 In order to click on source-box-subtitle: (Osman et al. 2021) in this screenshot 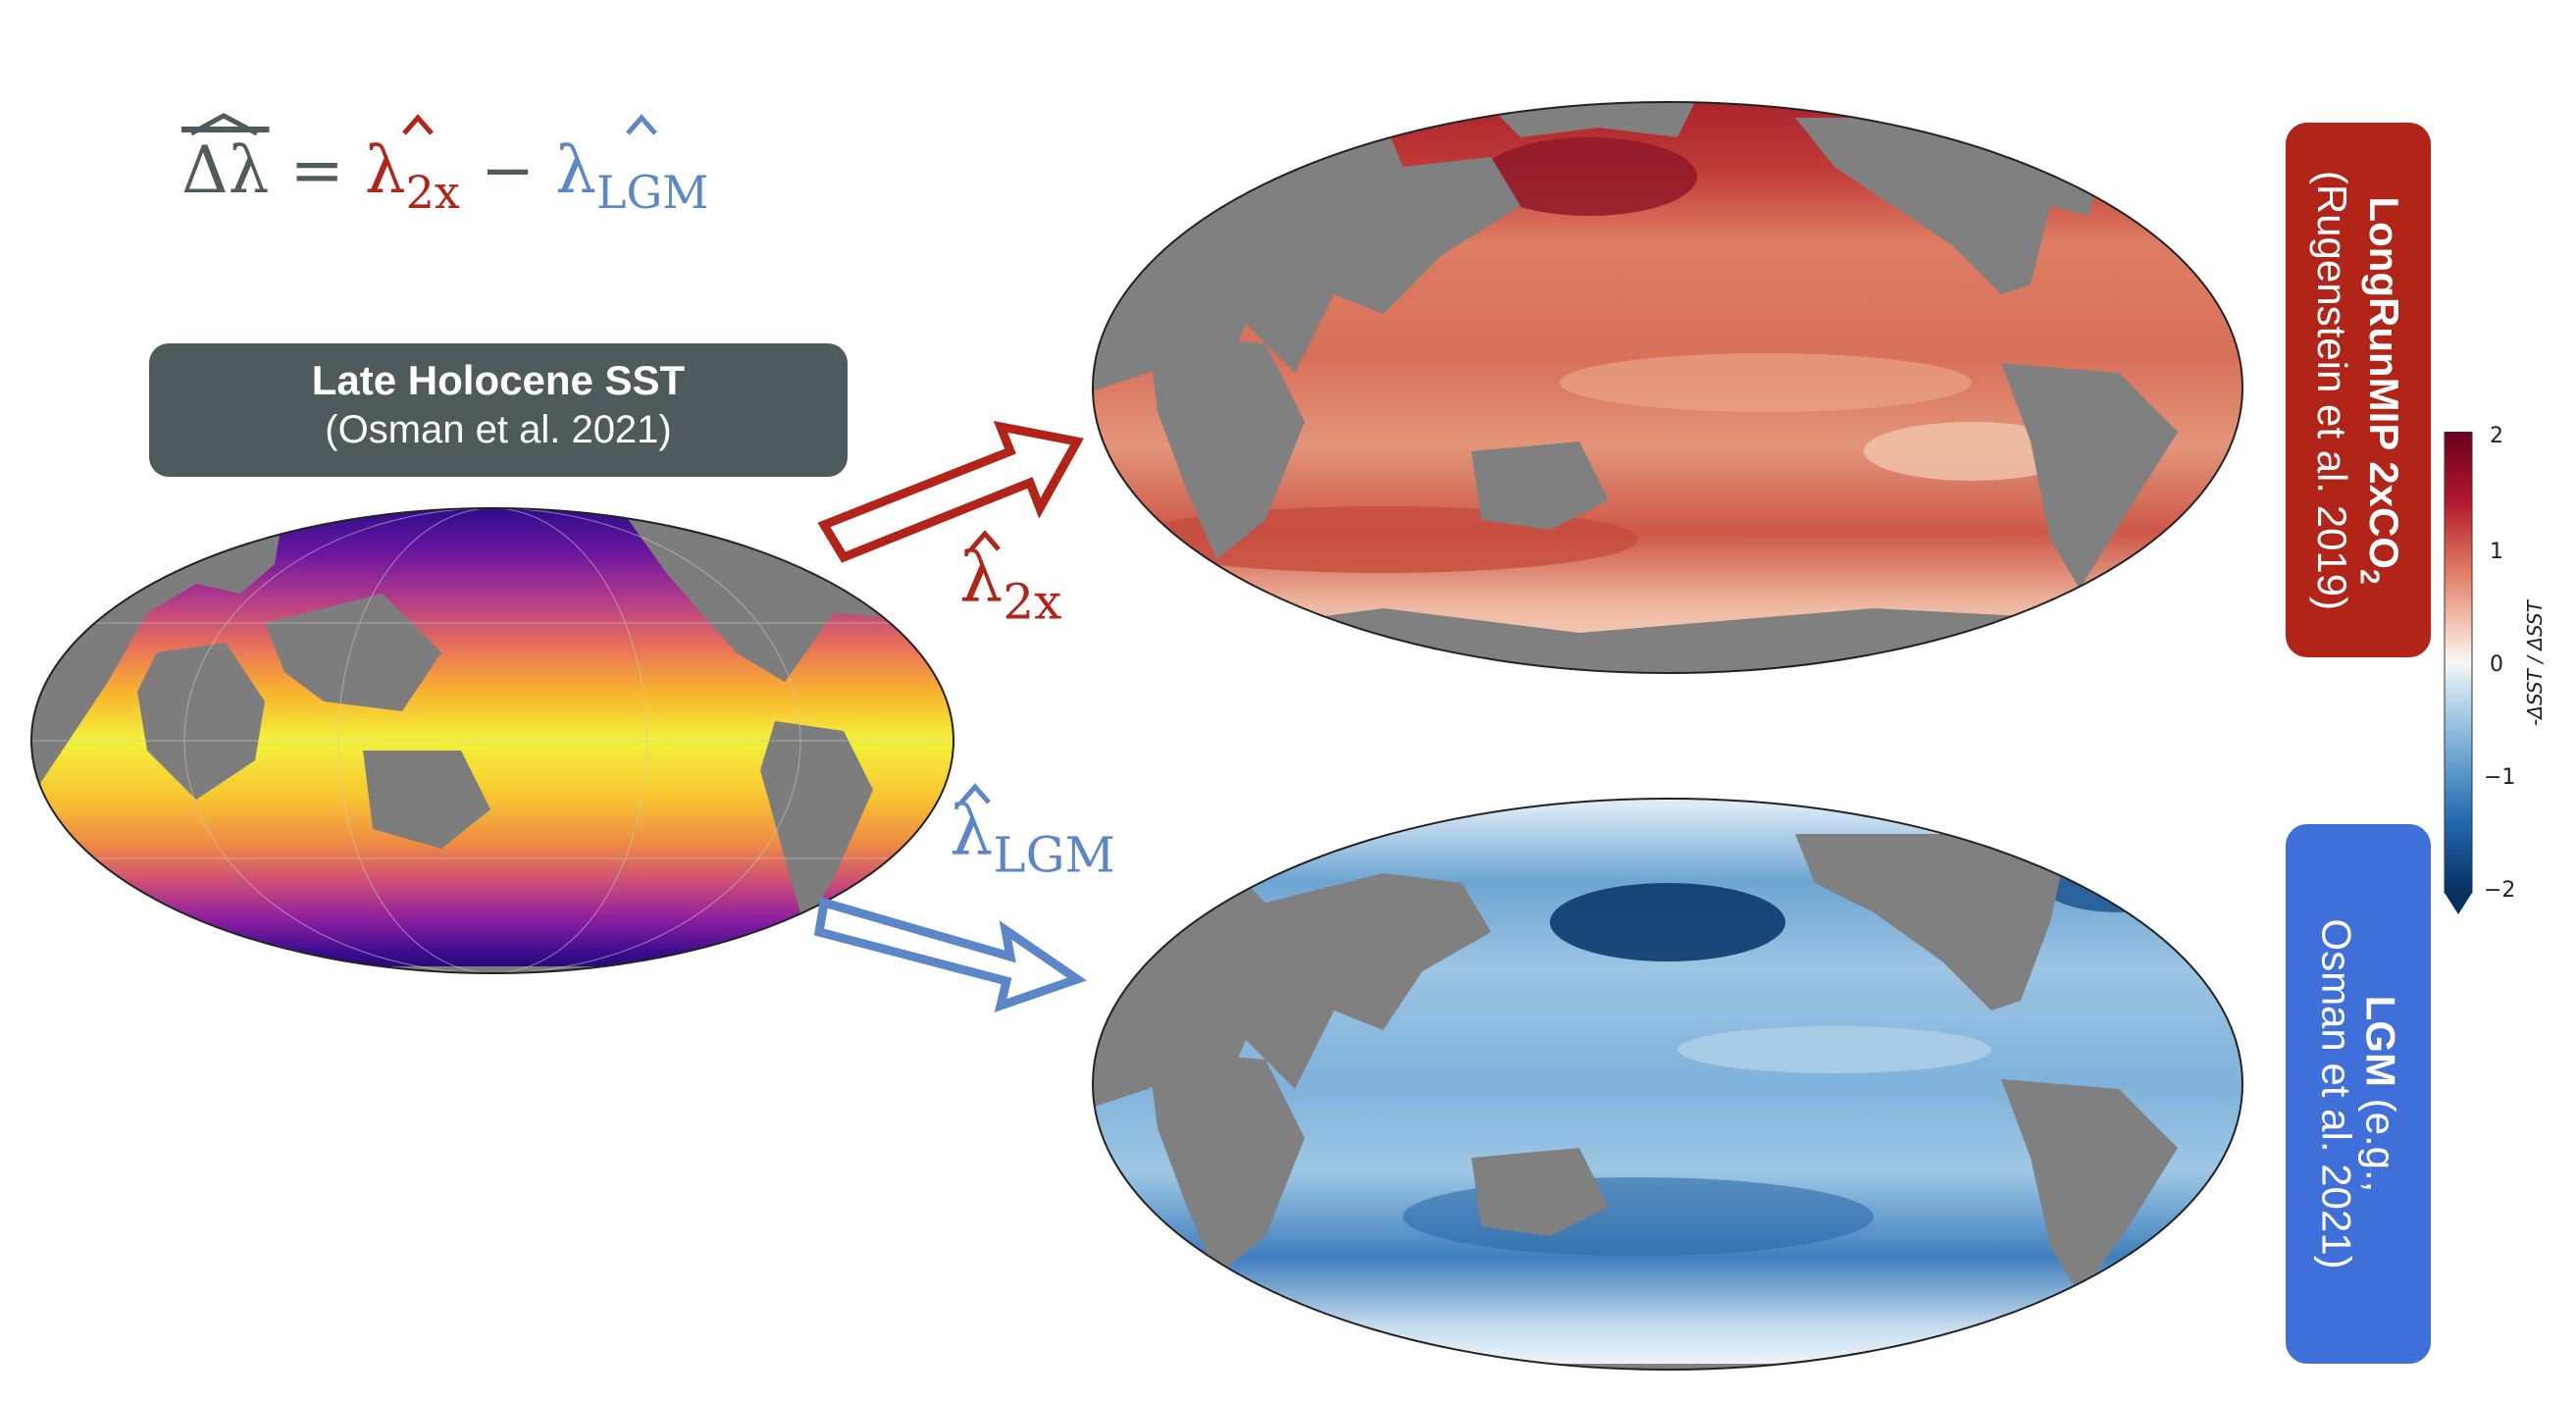, I will do `click(498, 429)`.